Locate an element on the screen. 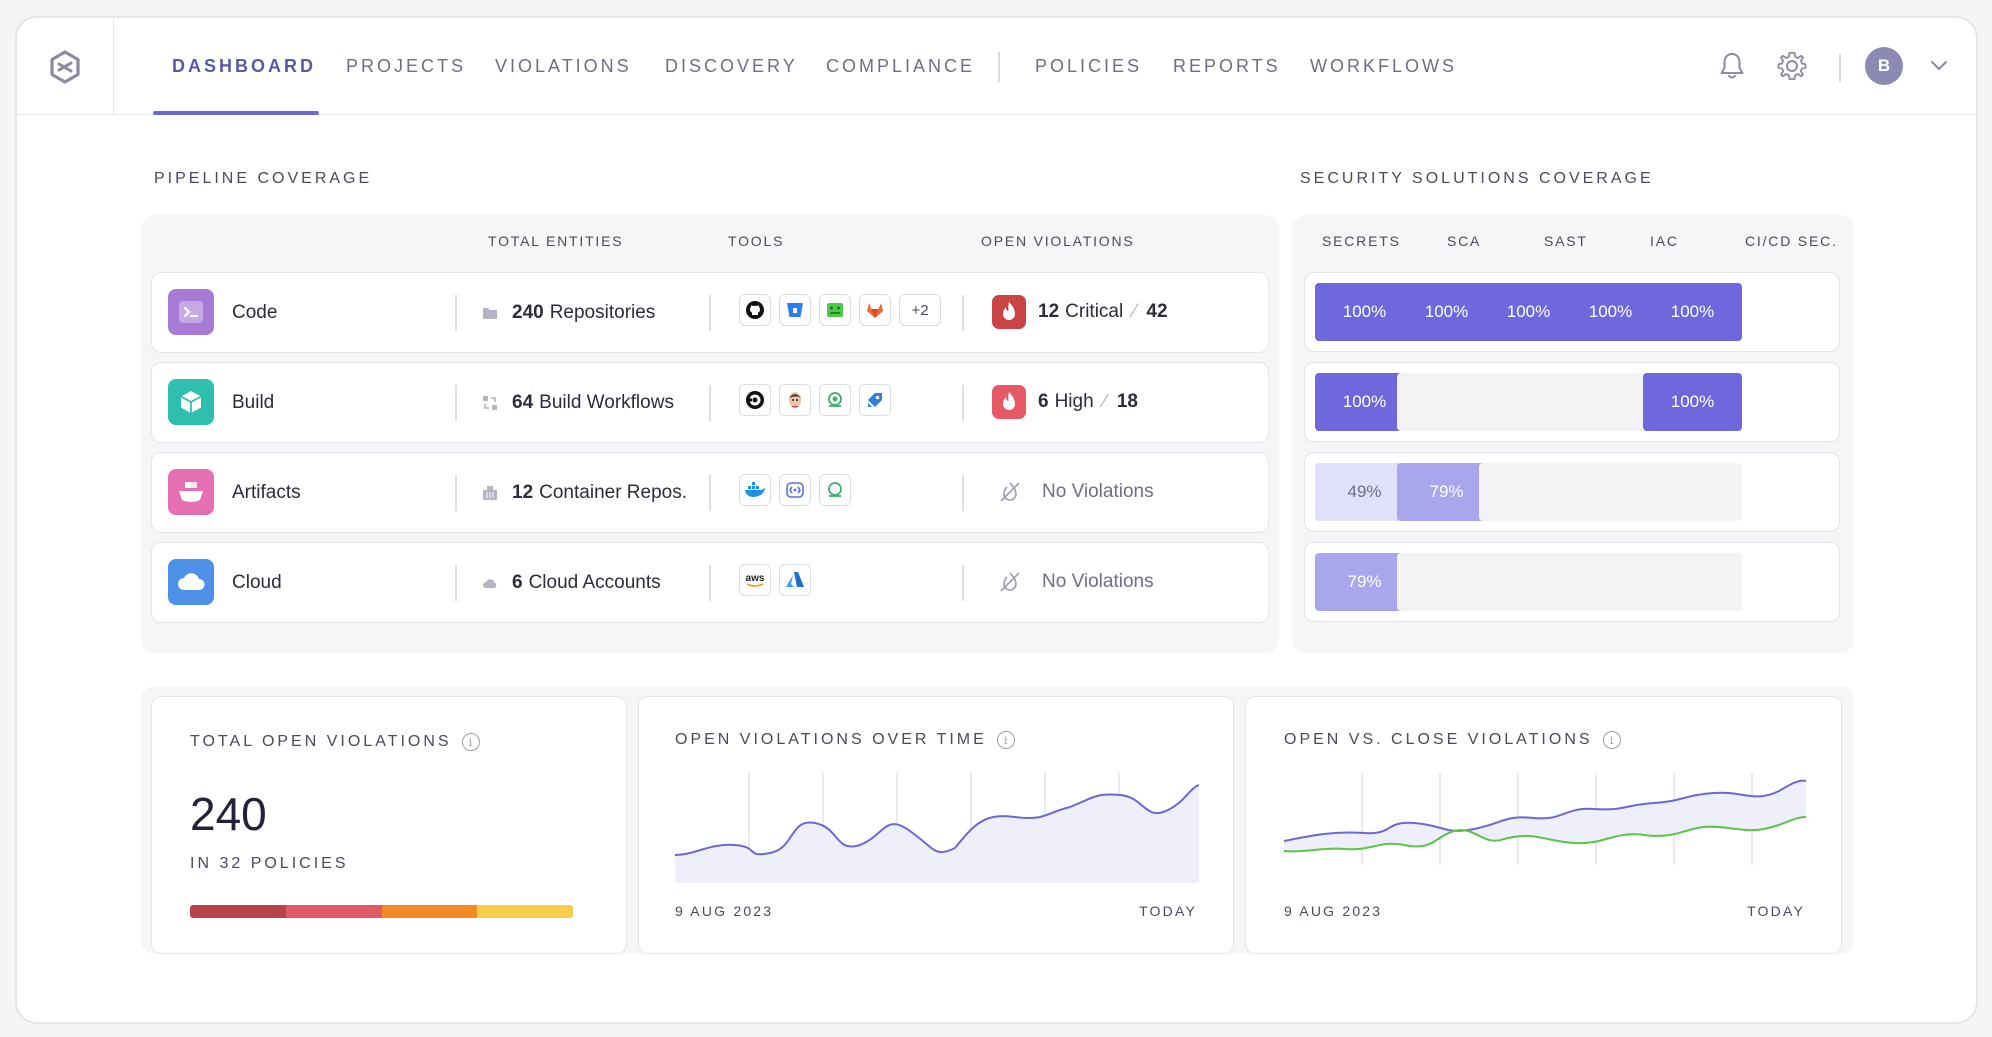 This screenshot has height=1037, width=1992. octopus-icon is located at coordinates (835, 400).